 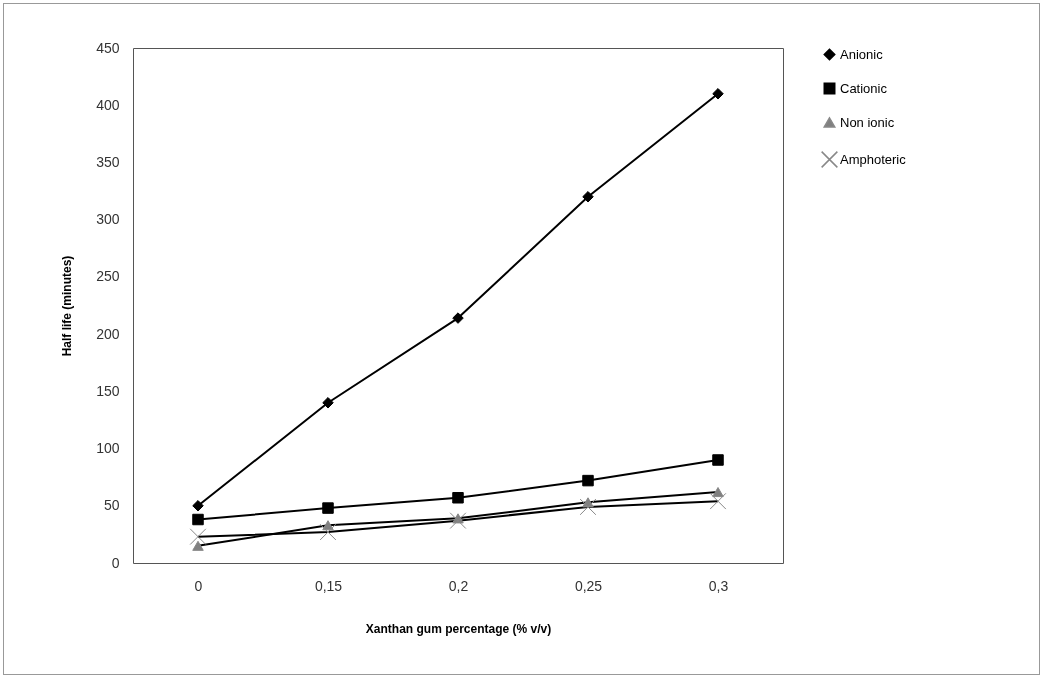 I want to click on y-tick-label: 0, so click(x=115, y=562).